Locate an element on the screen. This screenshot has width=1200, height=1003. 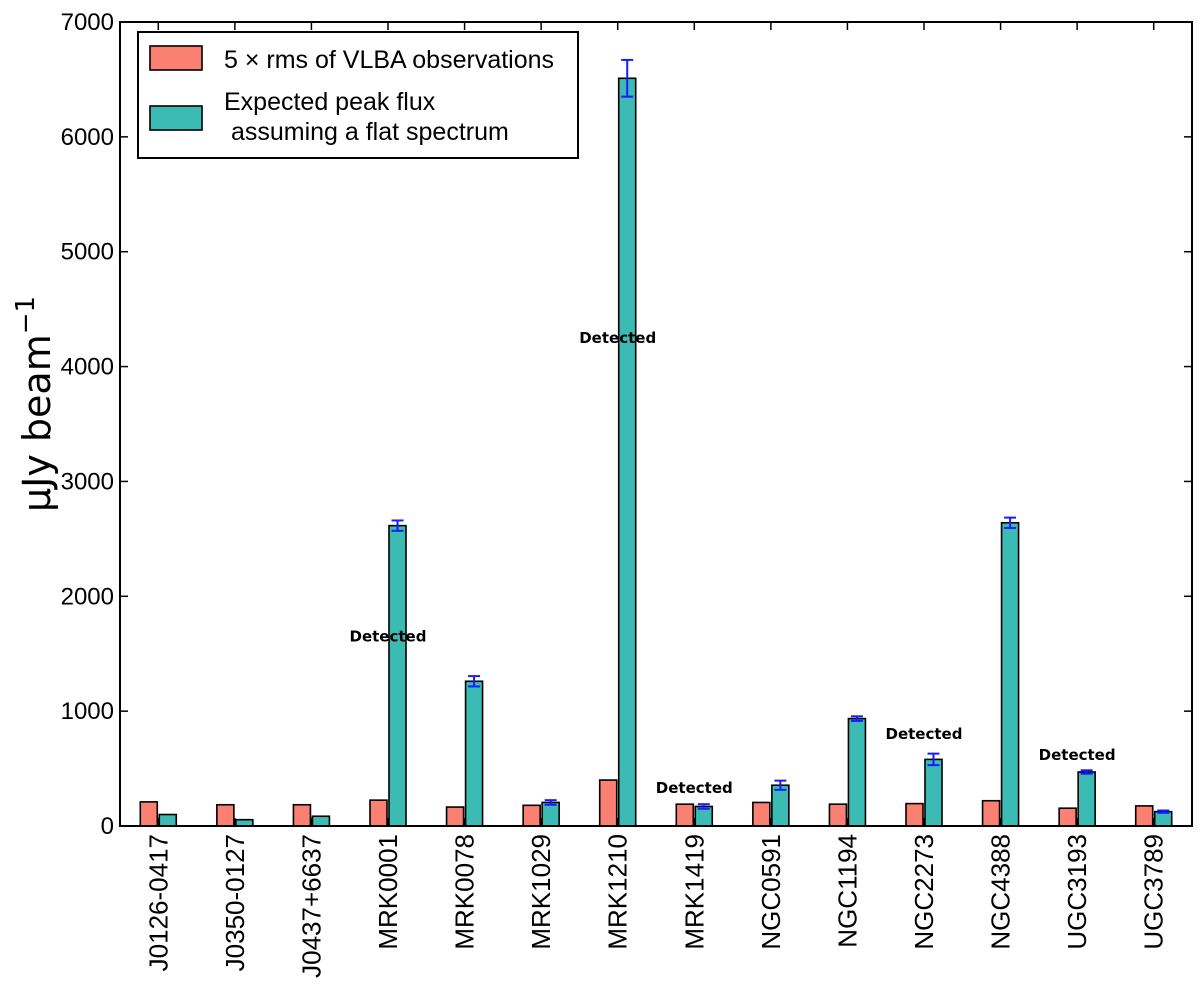
x-category-label: UGC3789 is located at coordinates (1154, 892).